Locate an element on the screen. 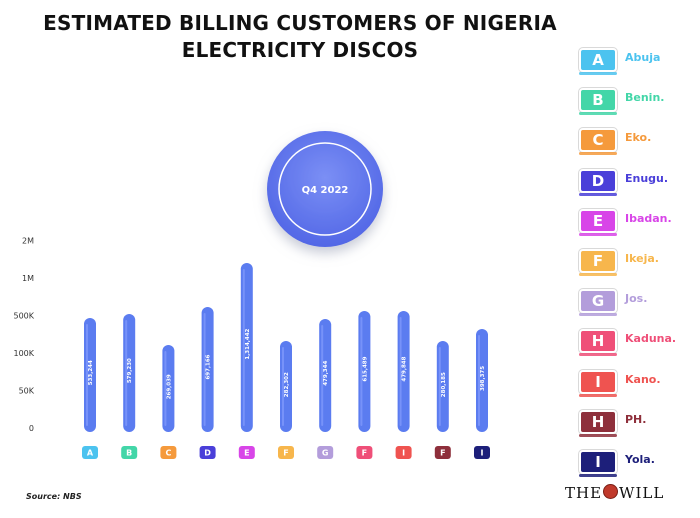 The image size is (700, 518). legend-label: Jos. is located at coordinates (636, 299).